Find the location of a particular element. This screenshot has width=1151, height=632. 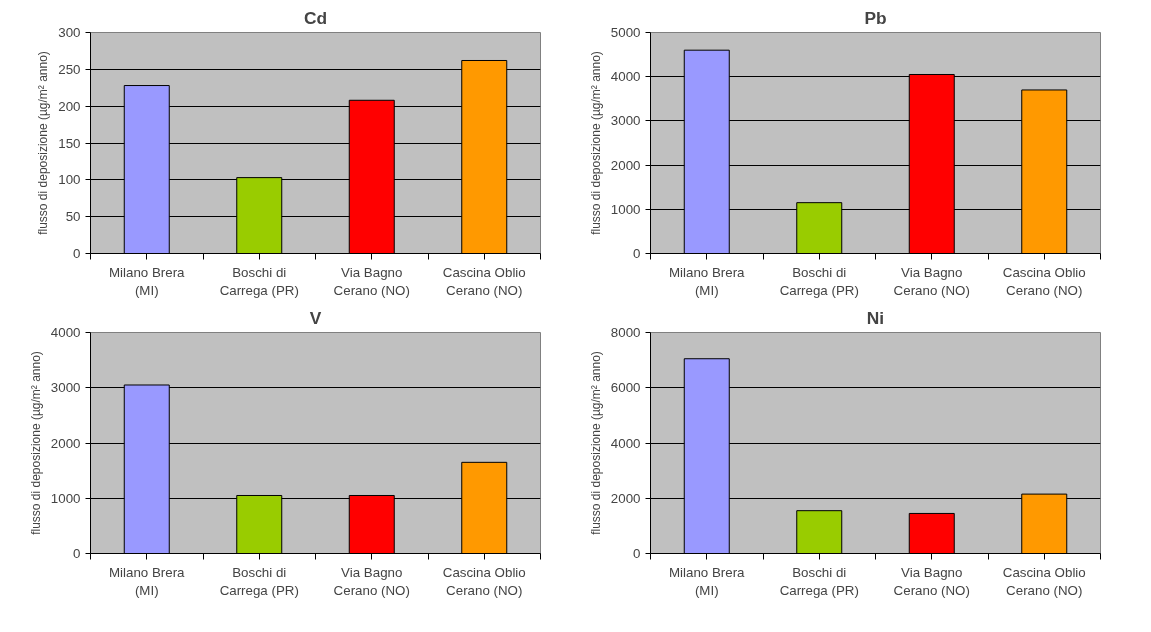

y-tick-label: 8000 is located at coordinates (625, 332).